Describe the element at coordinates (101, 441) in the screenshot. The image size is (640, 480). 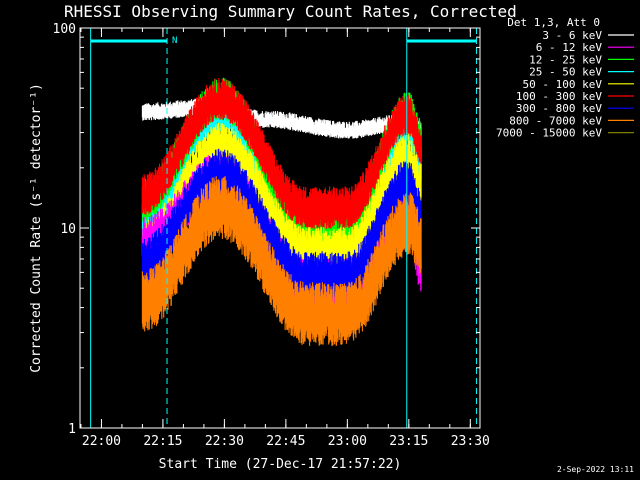
I see `x-tick-label: 22:00` at that location.